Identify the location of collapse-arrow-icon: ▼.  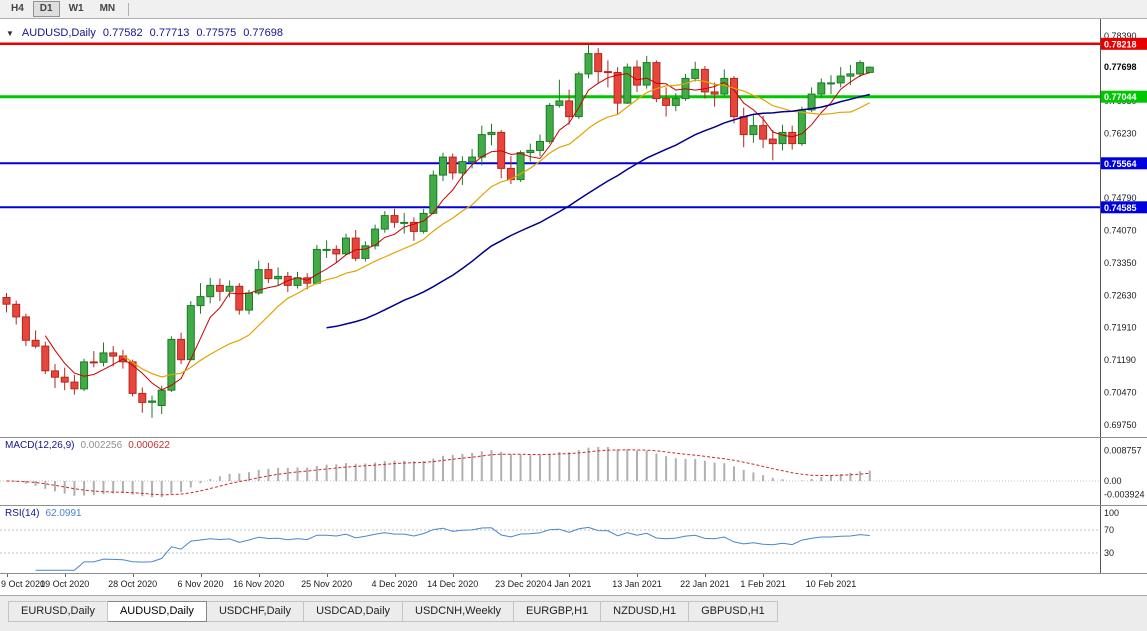
(10, 33).